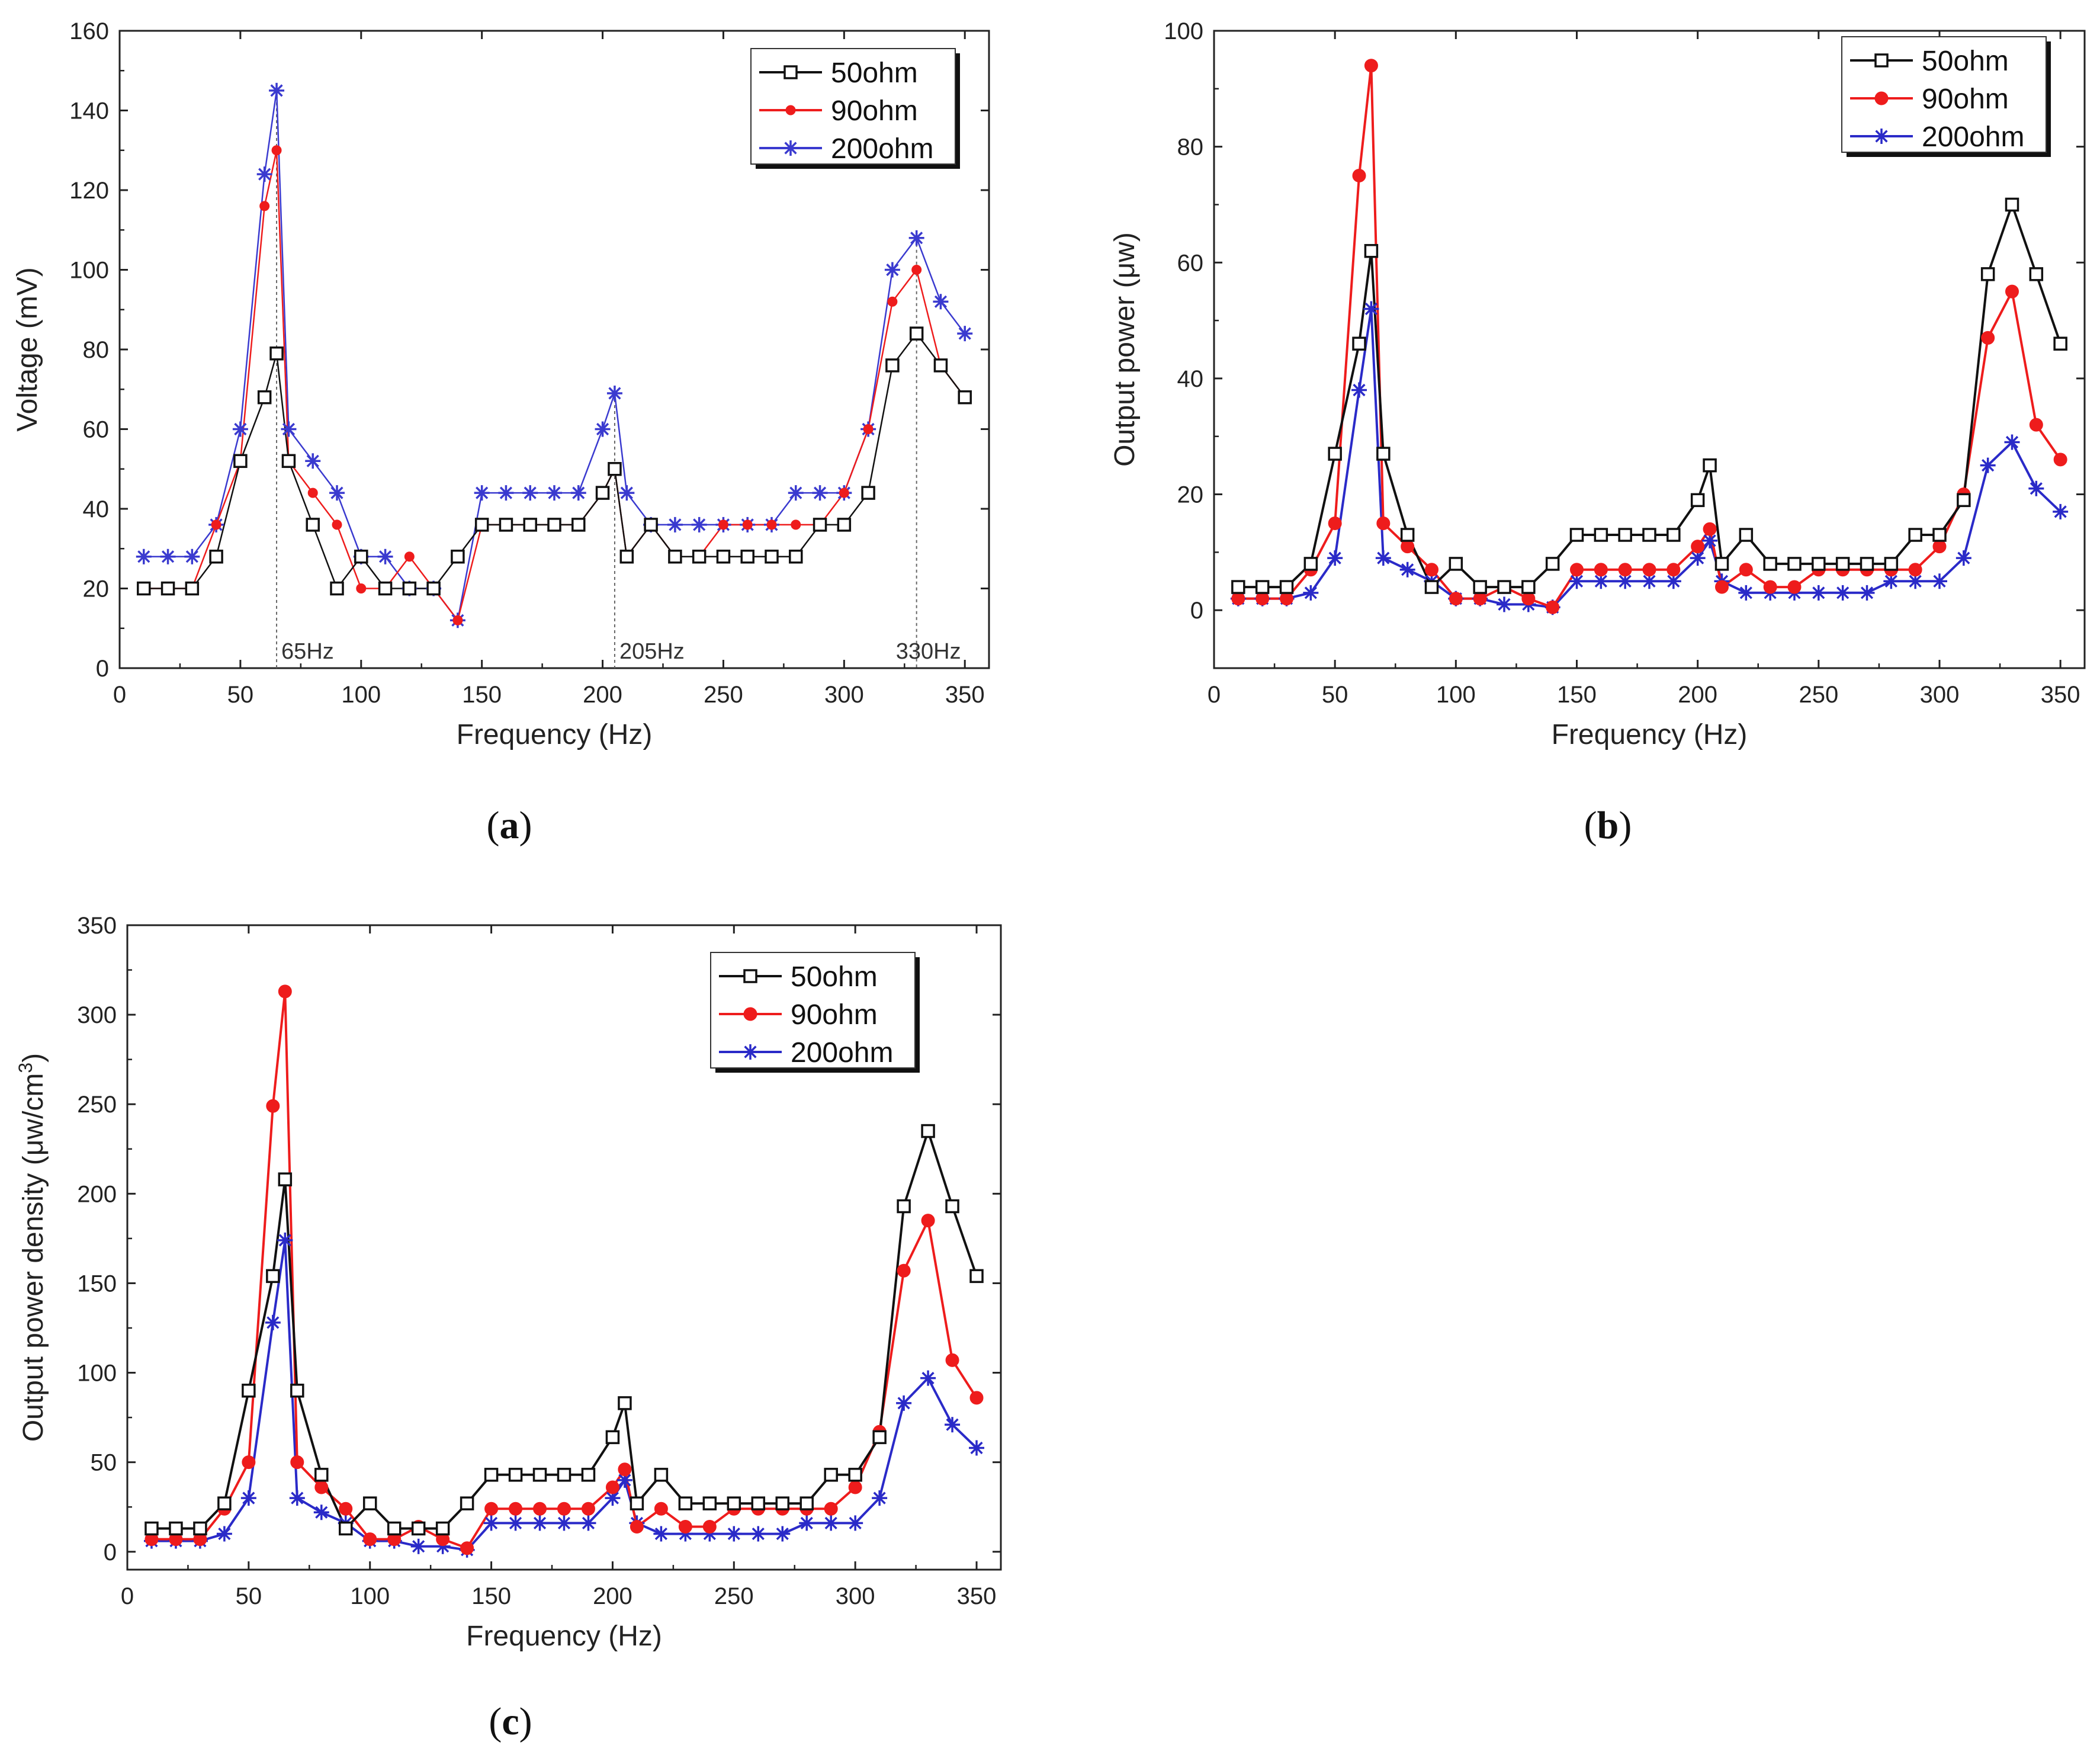 The height and width of the screenshot is (1758, 2100). I want to click on legend-marker-200ohm, so click(1881, 136).